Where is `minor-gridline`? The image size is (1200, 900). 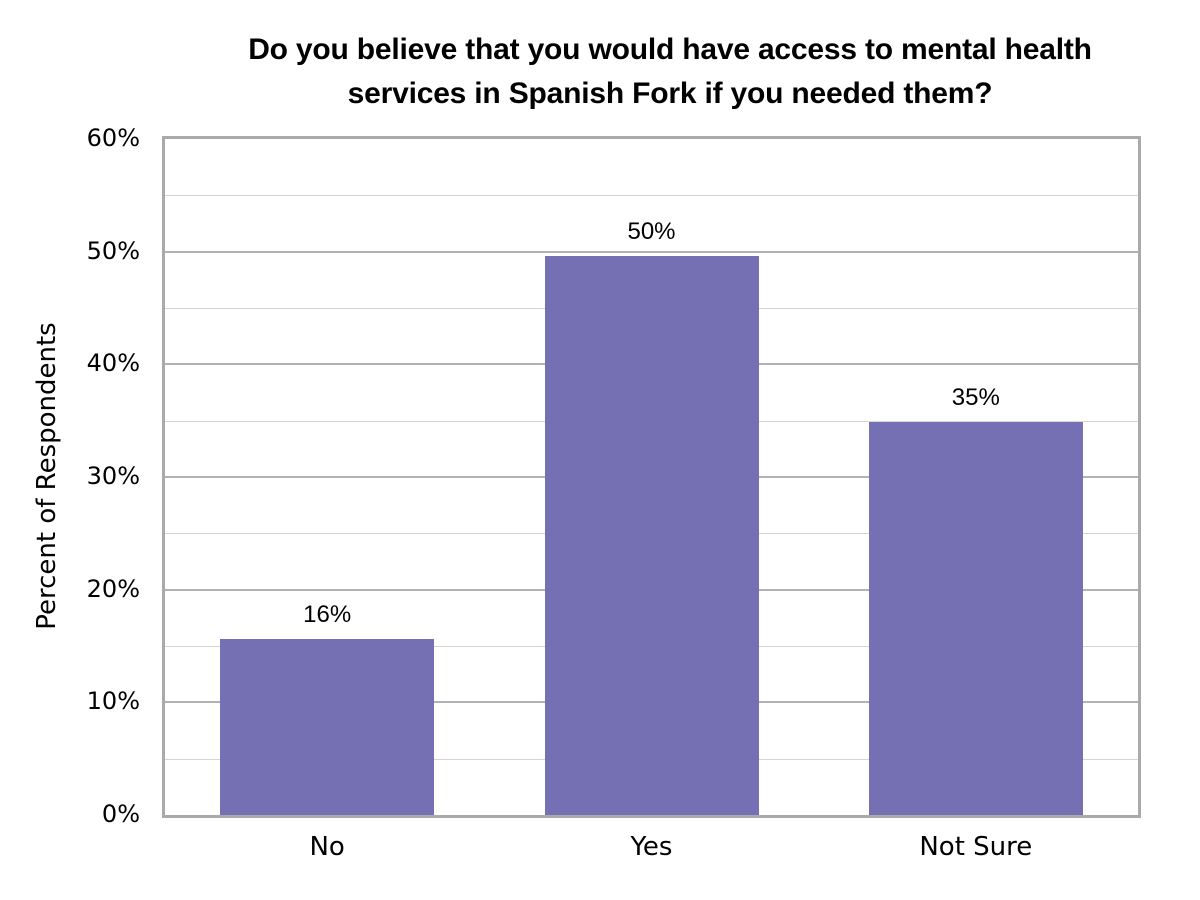 minor-gridline is located at coordinates (651, 196).